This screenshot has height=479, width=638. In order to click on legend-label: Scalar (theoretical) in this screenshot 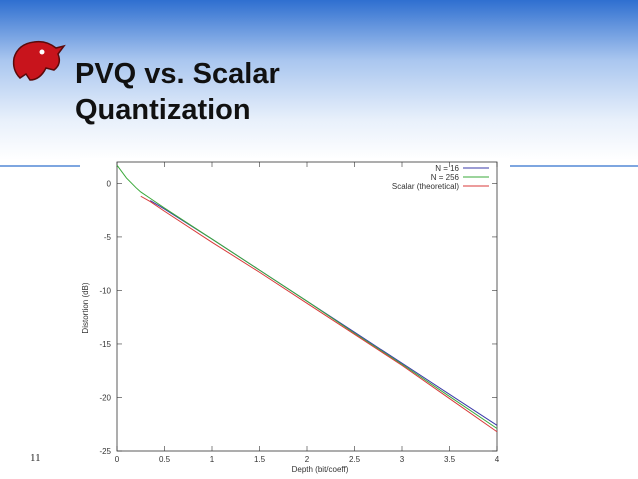, I will do `click(425, 186)`.